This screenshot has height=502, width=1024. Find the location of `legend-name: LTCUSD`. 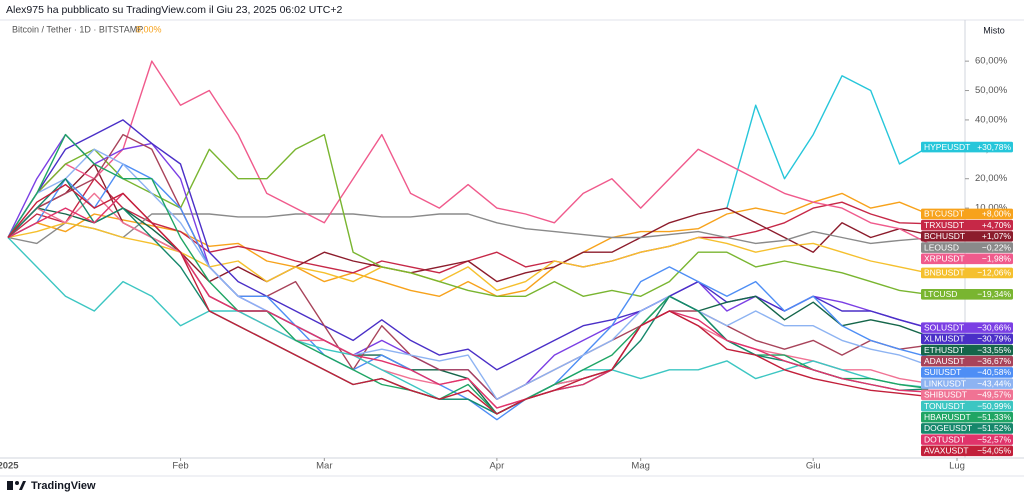

legend-name: LTCUSD is located at coordinates (940, 294).